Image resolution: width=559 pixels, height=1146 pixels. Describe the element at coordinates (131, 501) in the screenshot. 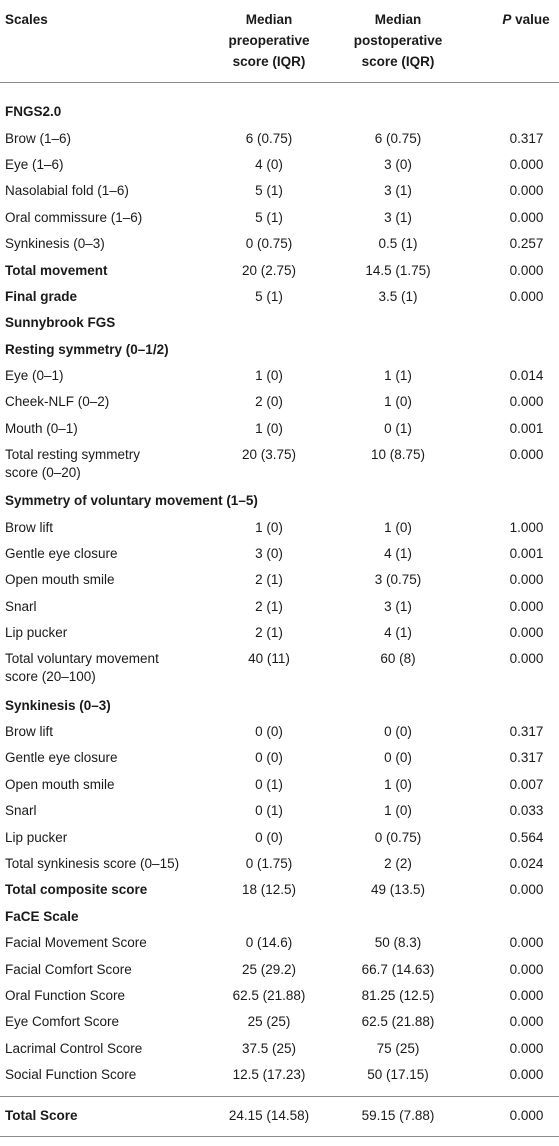

I see `section-title: Symmetry of voluntary movement (1–5)` at that location.